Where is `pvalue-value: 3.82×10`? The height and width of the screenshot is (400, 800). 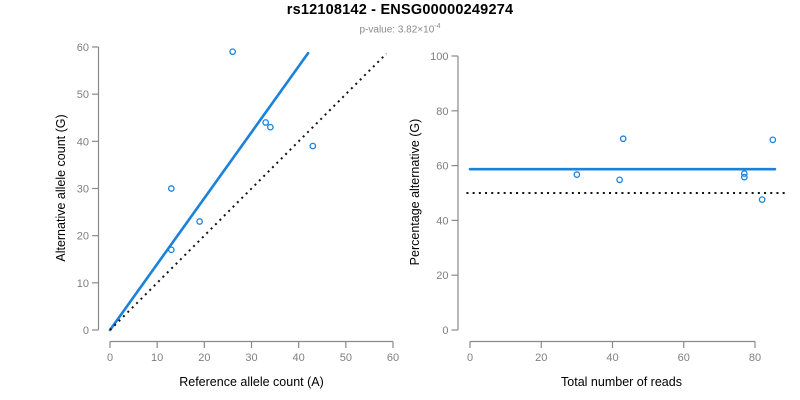
pvalue-value: 3.82×10 is located at coordinates (416, 30).